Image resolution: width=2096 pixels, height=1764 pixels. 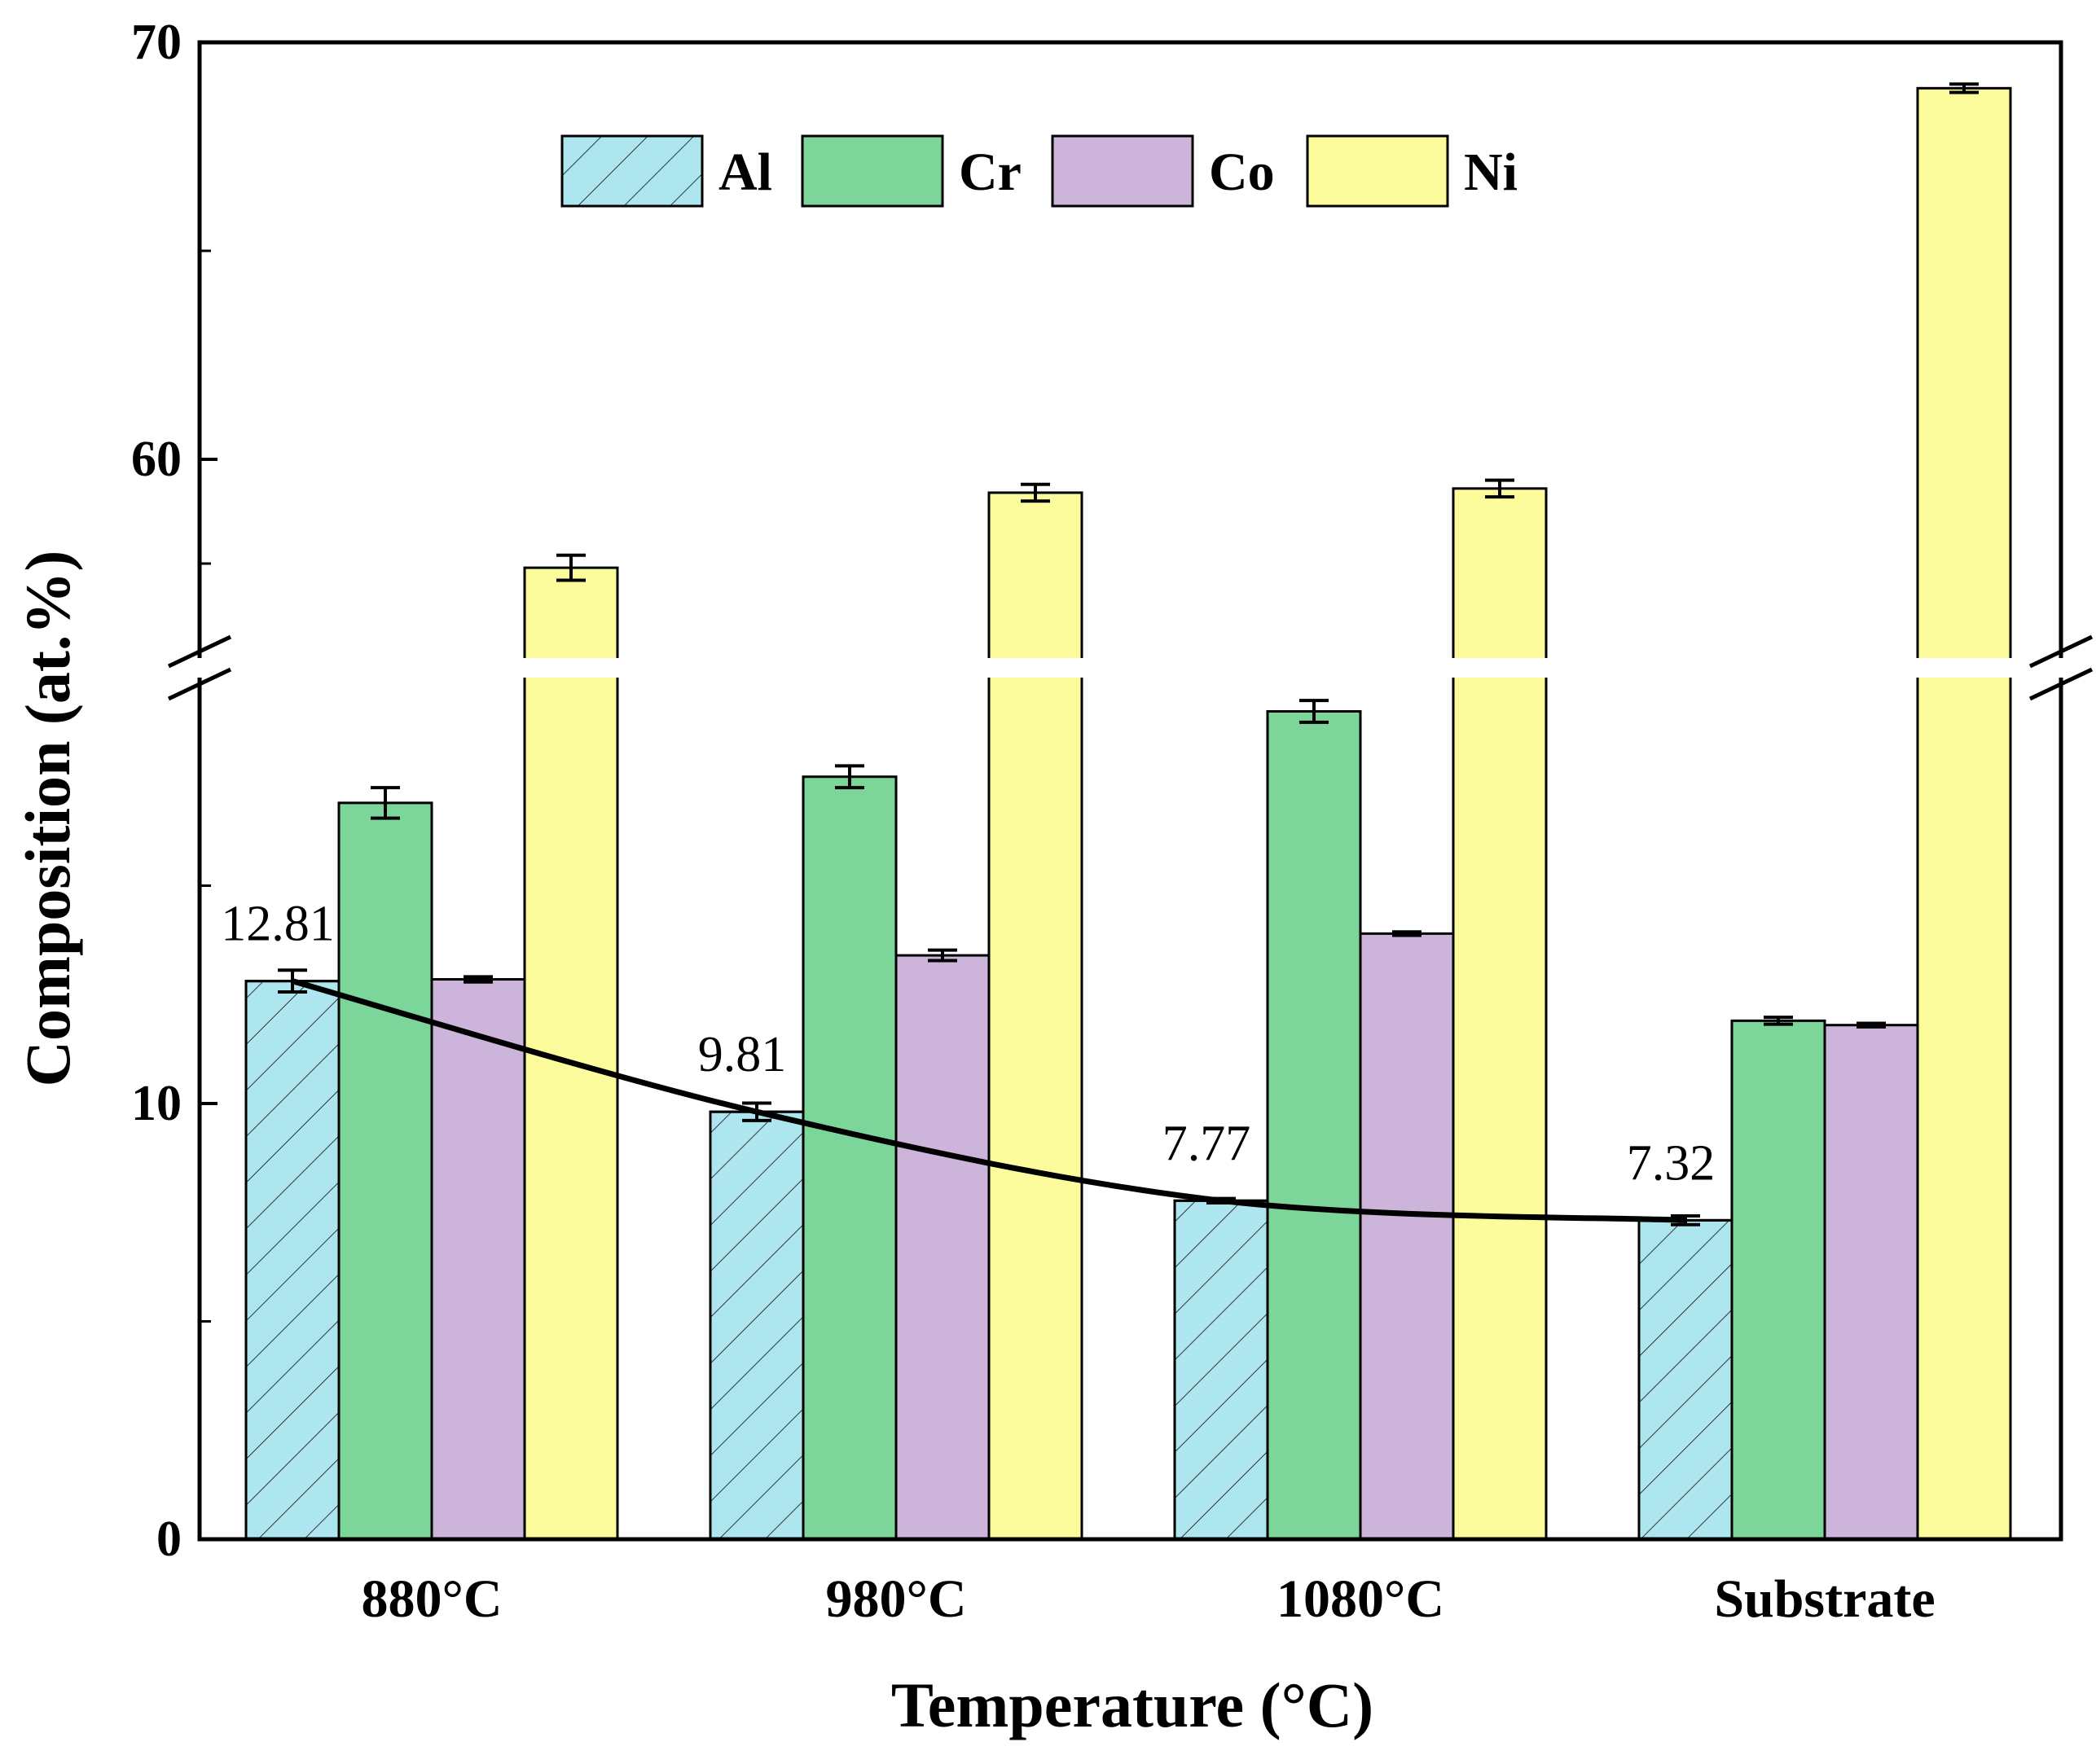 I want to click on al-data-label-0: 12.81, so click(x=278, y=924).